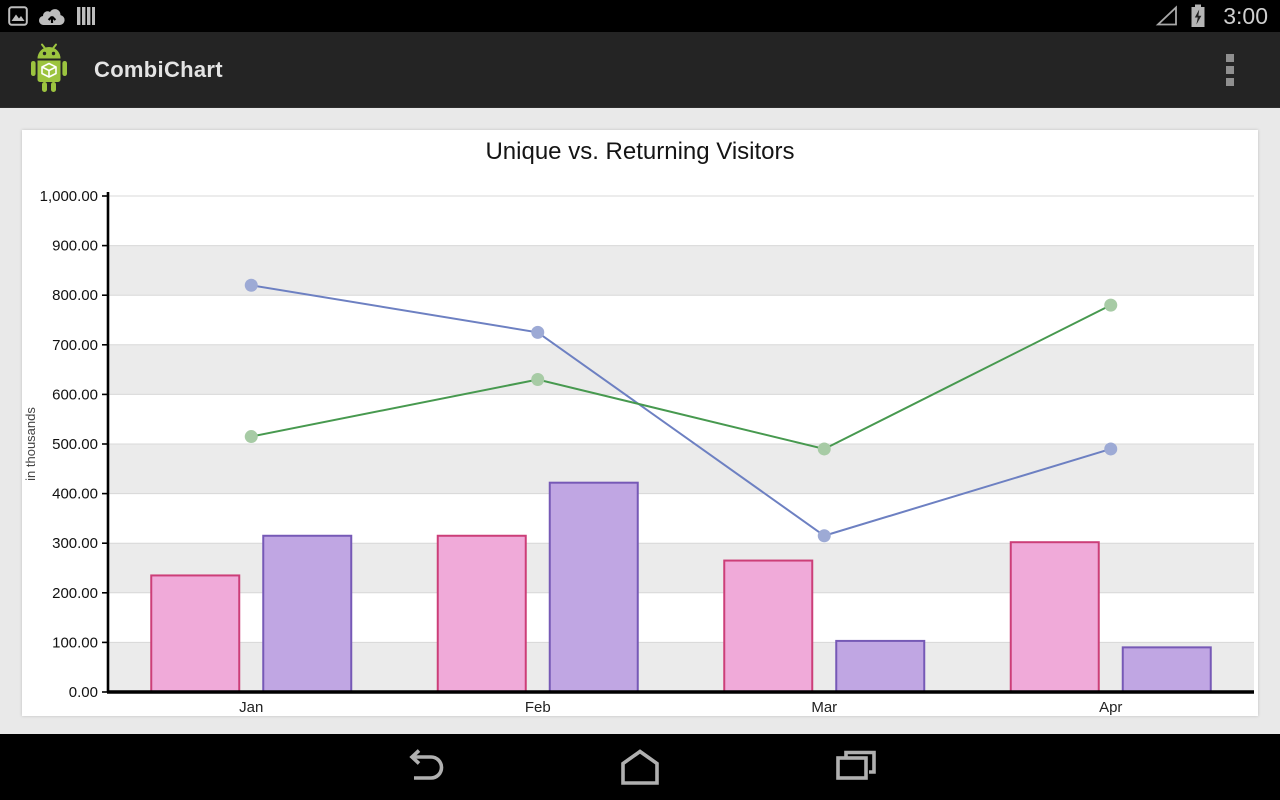 The width and height of the screenshot is (1280, 800). I want to click on y-axis-title: in thousands, so click(30, 444).